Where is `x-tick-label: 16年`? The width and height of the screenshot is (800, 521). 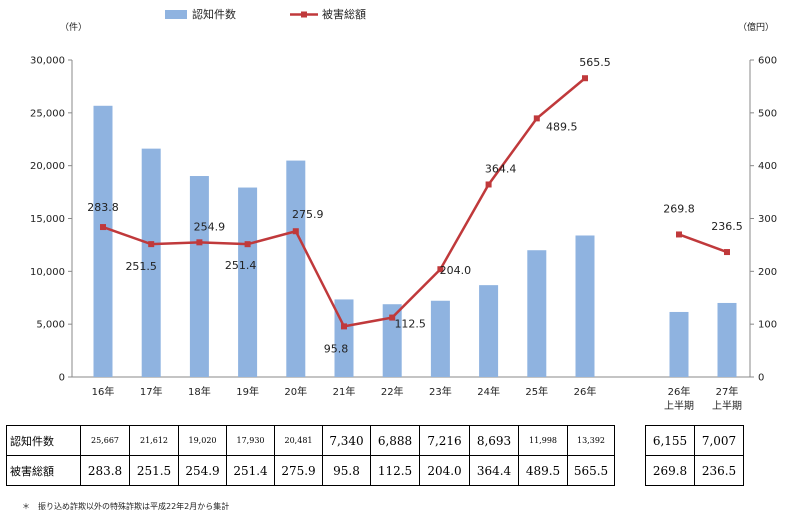 x-tick-label: 16年 is located at coordinates (103, 391).